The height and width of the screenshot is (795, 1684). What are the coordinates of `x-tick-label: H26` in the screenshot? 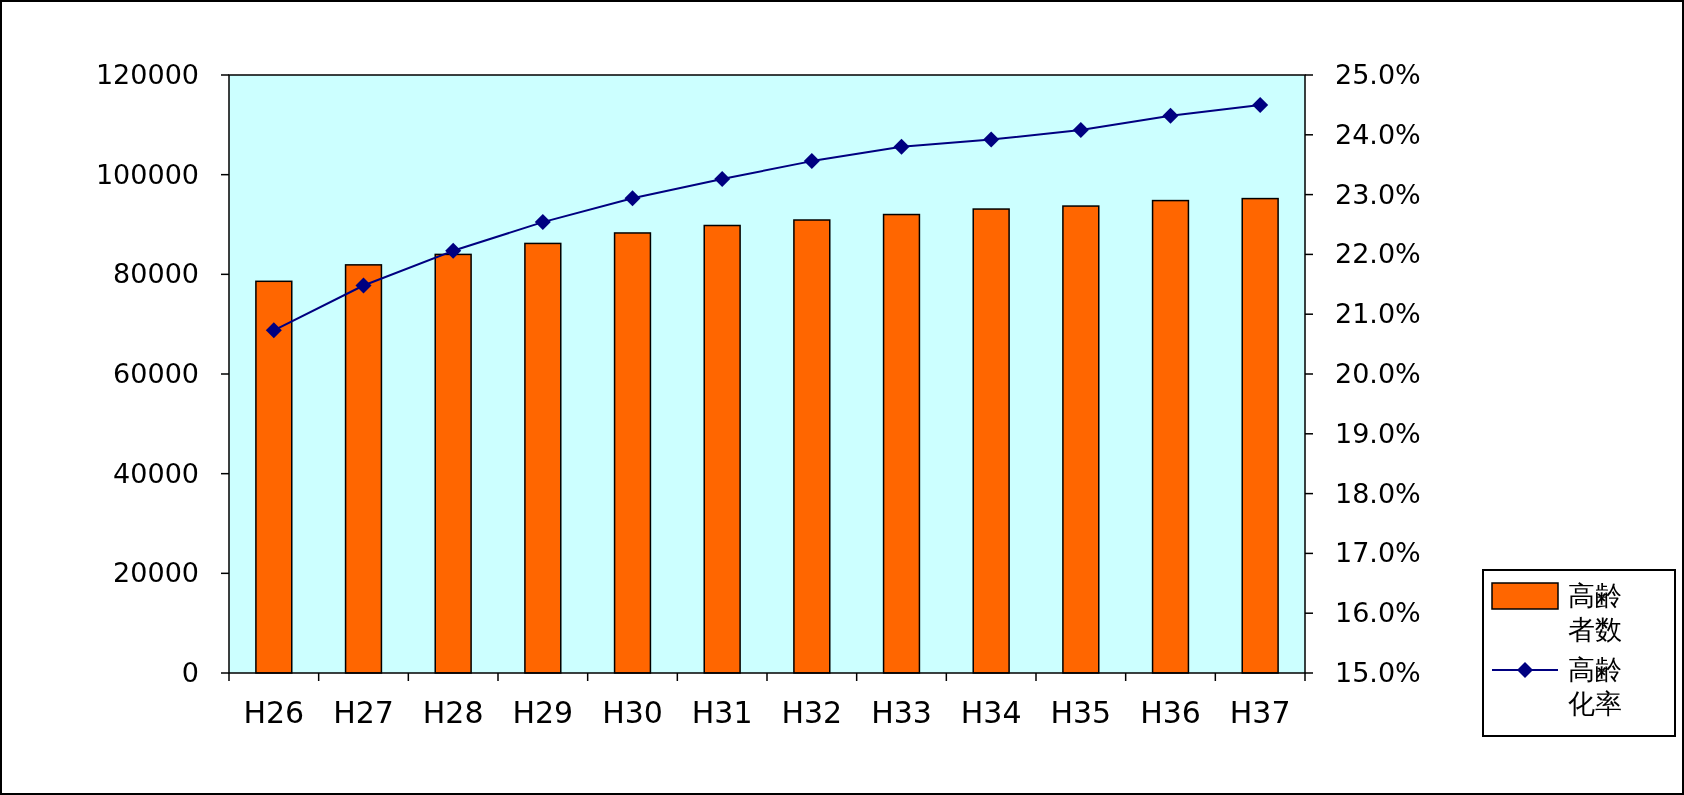 It's located at (274, 712).